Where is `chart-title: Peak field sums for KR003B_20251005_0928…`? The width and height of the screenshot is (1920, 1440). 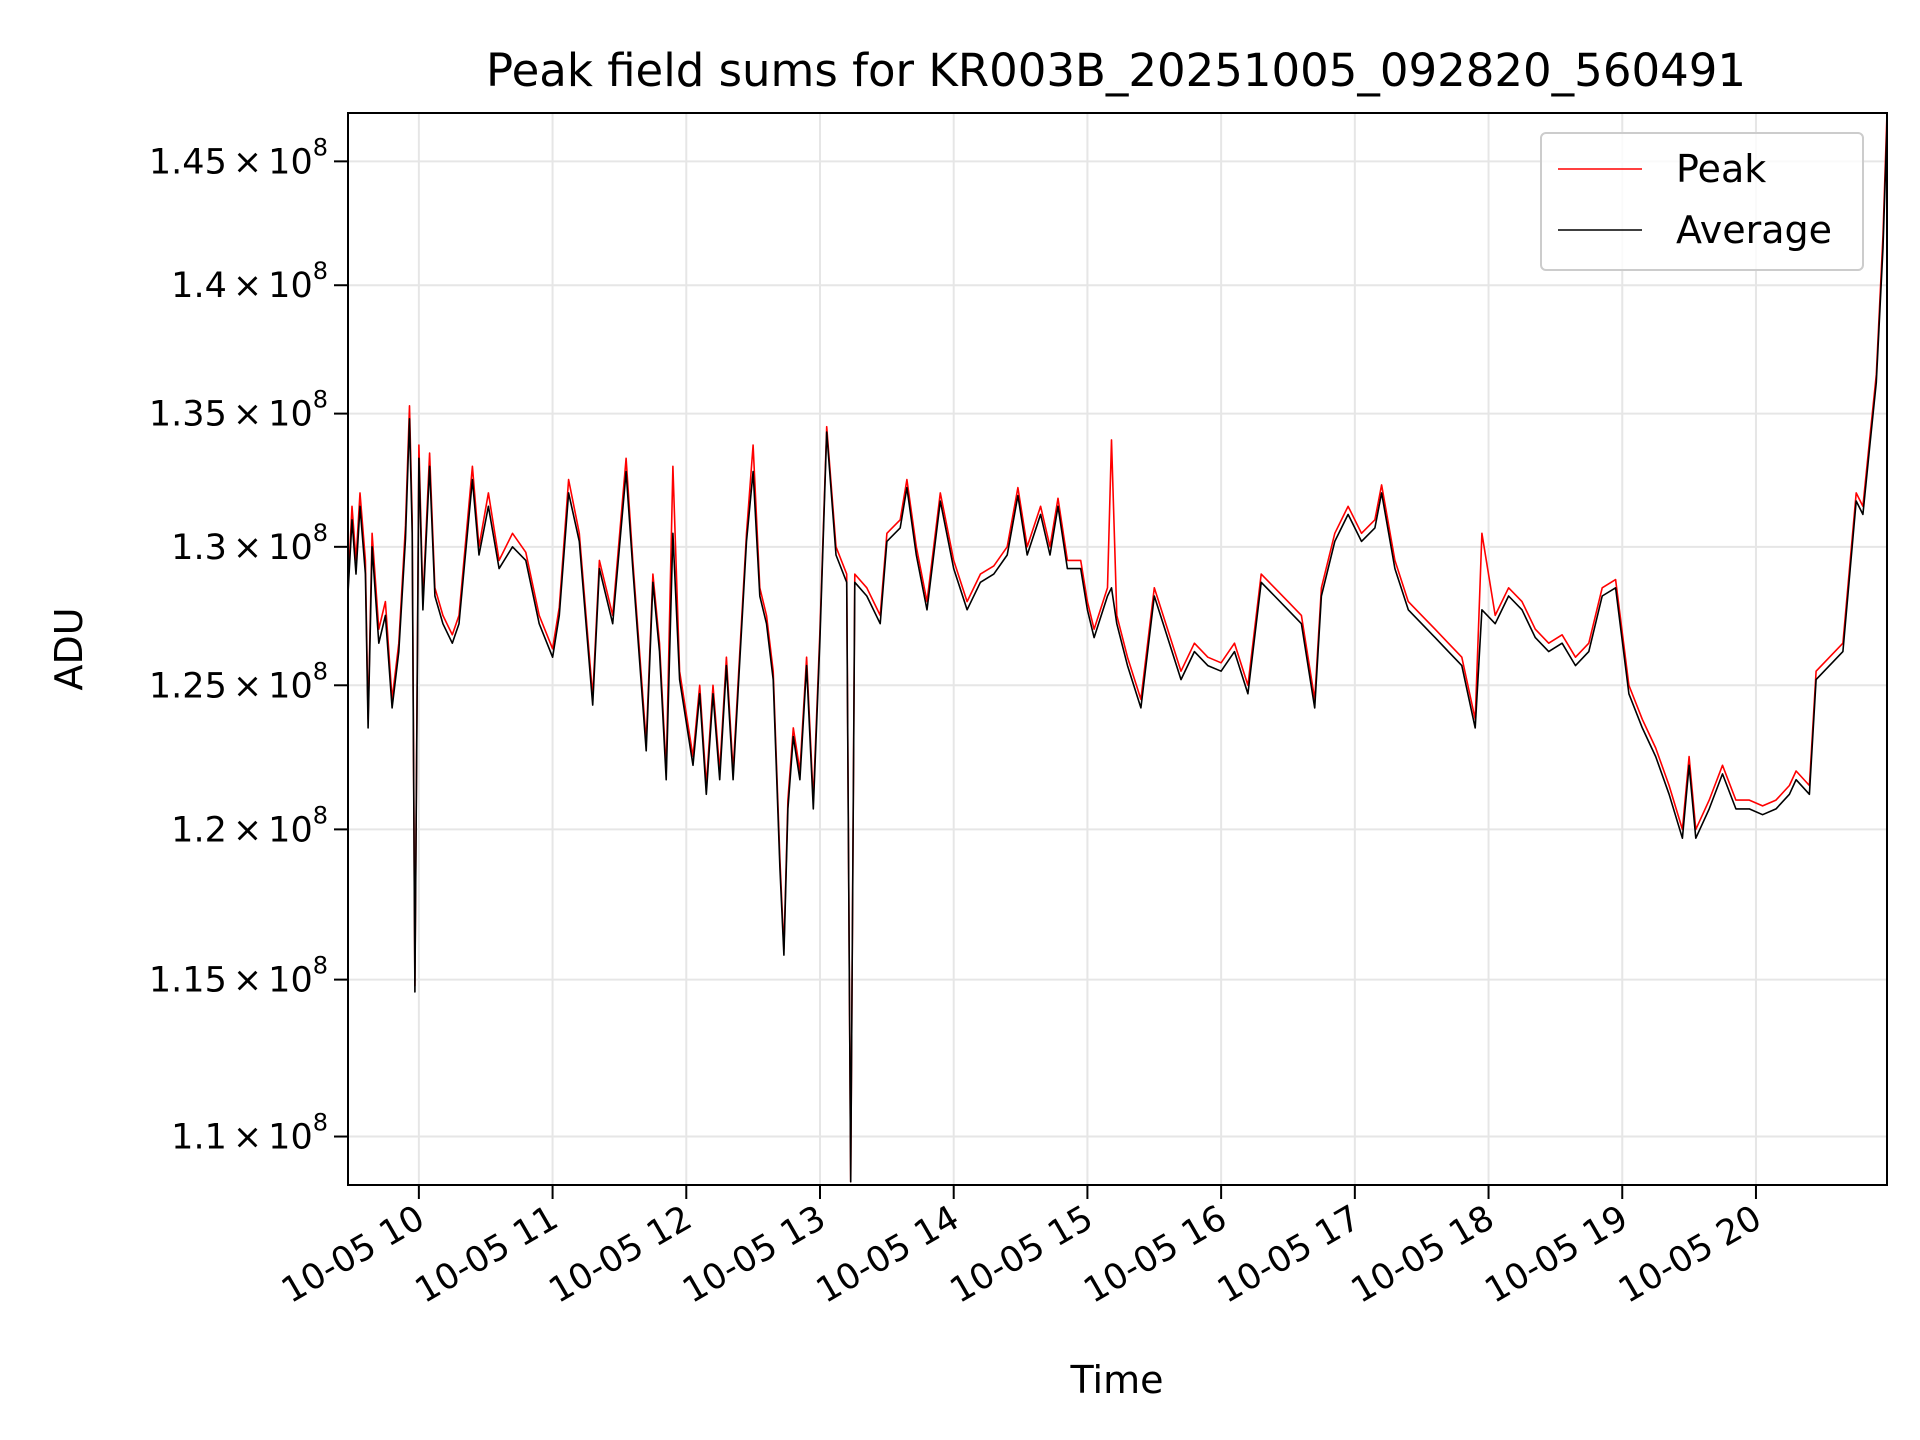
chart-title: Peak field sums for KR003B_20251005_0928… is located at coordinates (1116, 70).